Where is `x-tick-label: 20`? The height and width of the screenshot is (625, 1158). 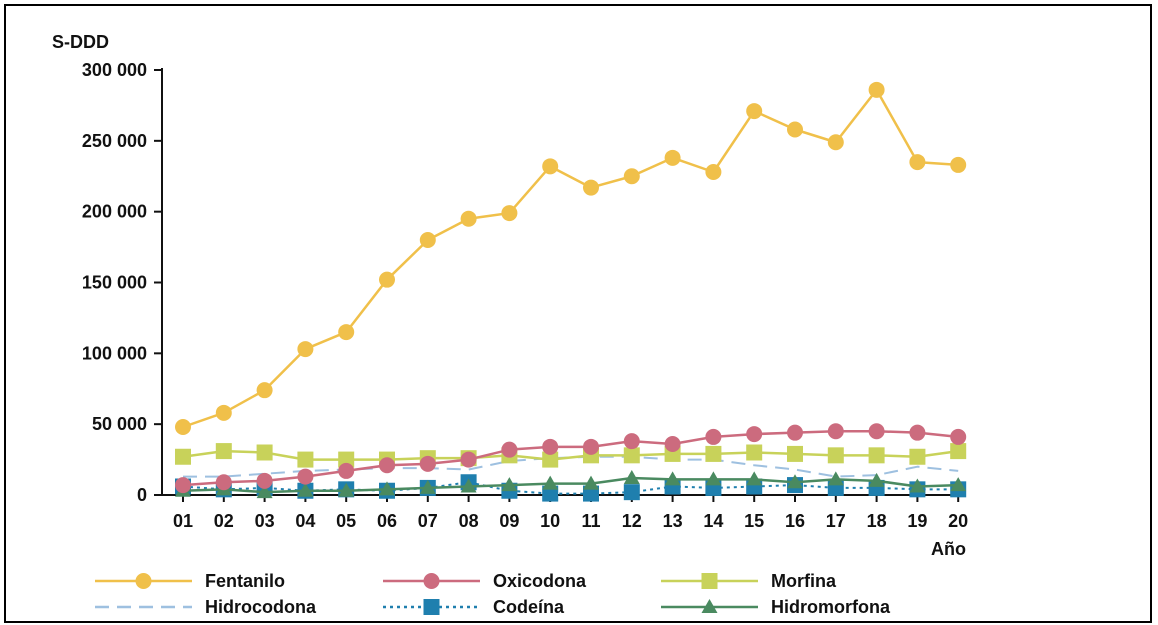
x-tick-label: 20 is located at coordinates (958, 521).